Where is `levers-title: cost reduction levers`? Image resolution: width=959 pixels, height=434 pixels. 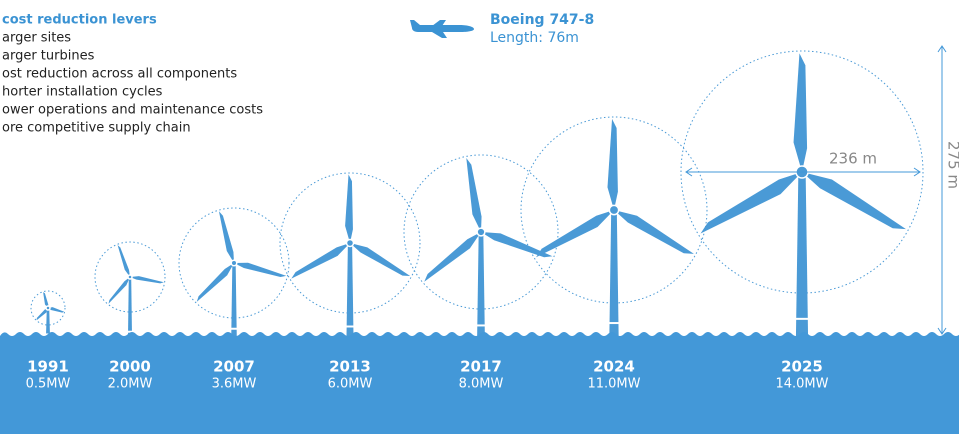
levers-title: cost reduction levers is located at coordinates (79, 20).